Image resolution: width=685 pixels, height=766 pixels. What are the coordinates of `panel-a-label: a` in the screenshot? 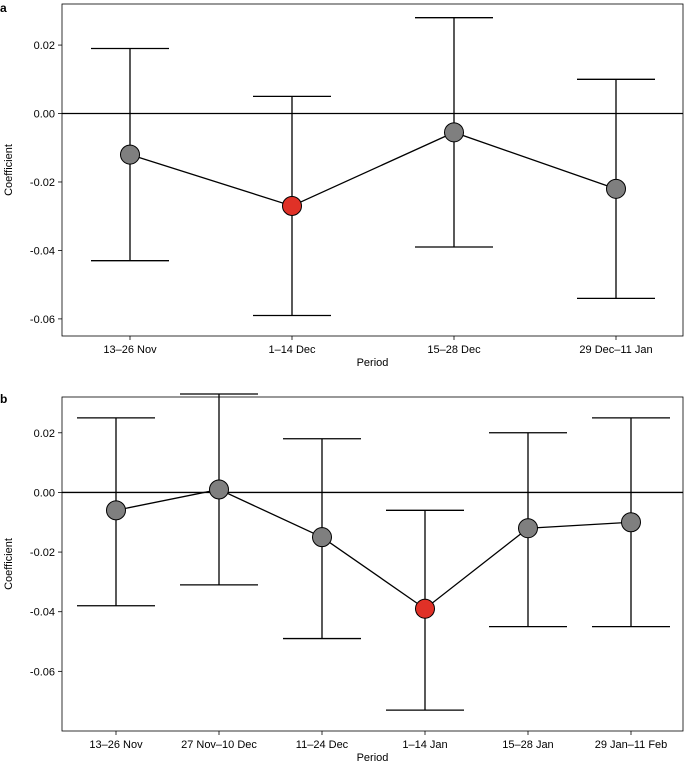 It's located at (3, 8).